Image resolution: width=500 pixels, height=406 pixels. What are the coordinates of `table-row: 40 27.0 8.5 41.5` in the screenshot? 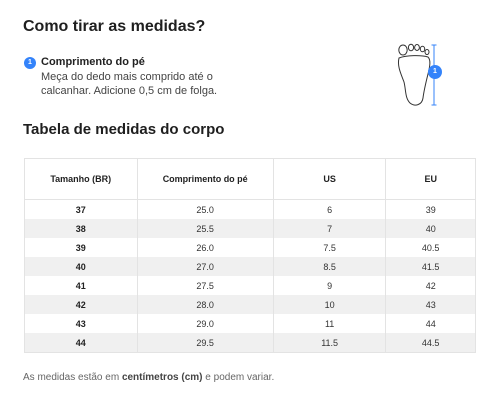 It's located at (250, 266).